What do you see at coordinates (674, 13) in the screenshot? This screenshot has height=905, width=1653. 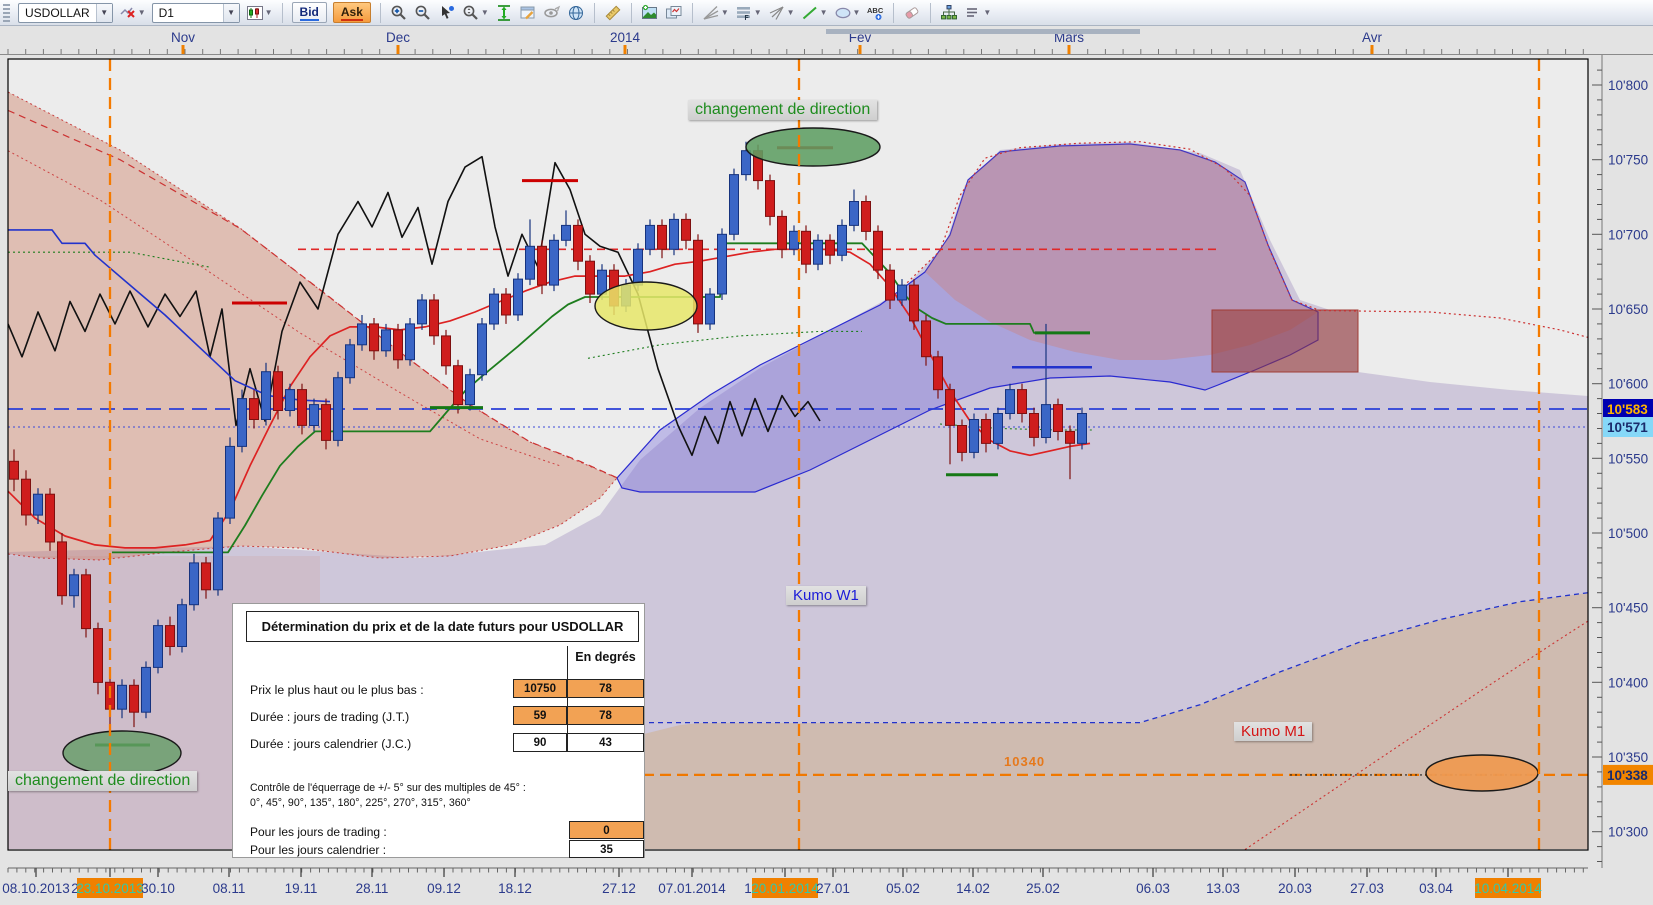 I see `overlay-windows-icon` at bounding box center [674, 13].